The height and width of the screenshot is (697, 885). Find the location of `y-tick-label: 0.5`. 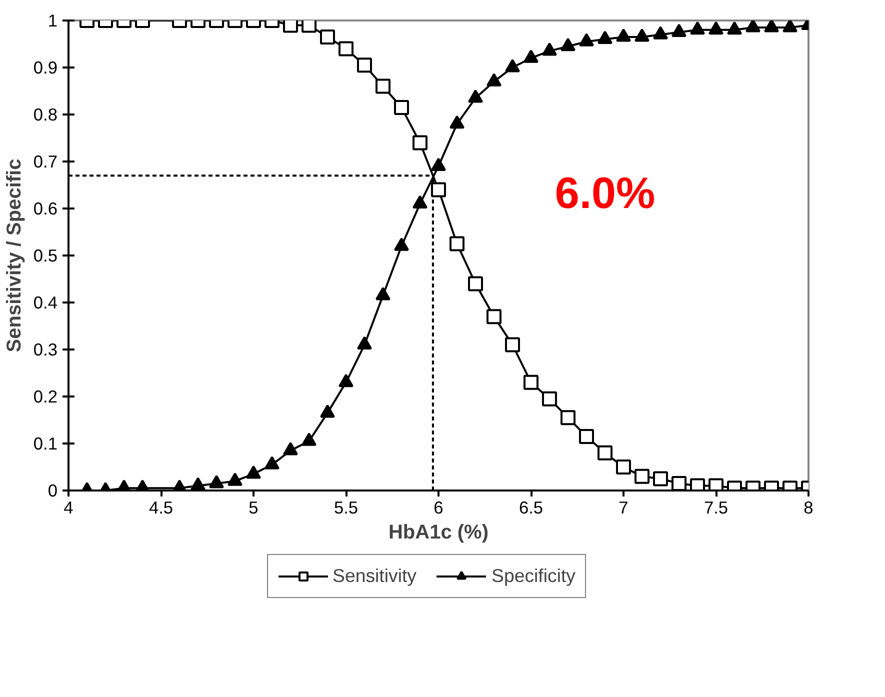

y-tick-label: 0.5 is located at coordinates (45, 256).